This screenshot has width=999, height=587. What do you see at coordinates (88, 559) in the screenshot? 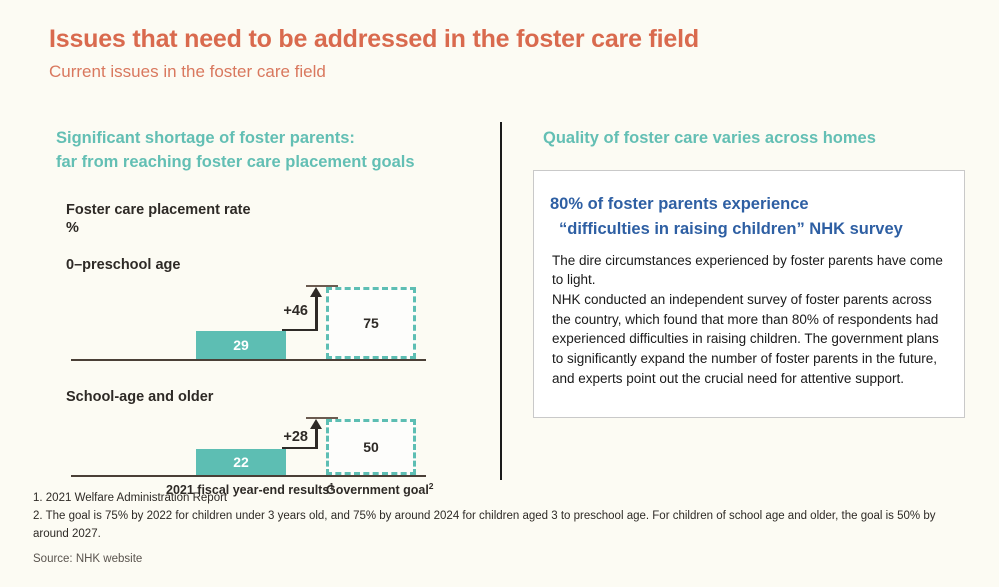
I see `source-line: Source: NHK website` at bounding box center [88, 559].